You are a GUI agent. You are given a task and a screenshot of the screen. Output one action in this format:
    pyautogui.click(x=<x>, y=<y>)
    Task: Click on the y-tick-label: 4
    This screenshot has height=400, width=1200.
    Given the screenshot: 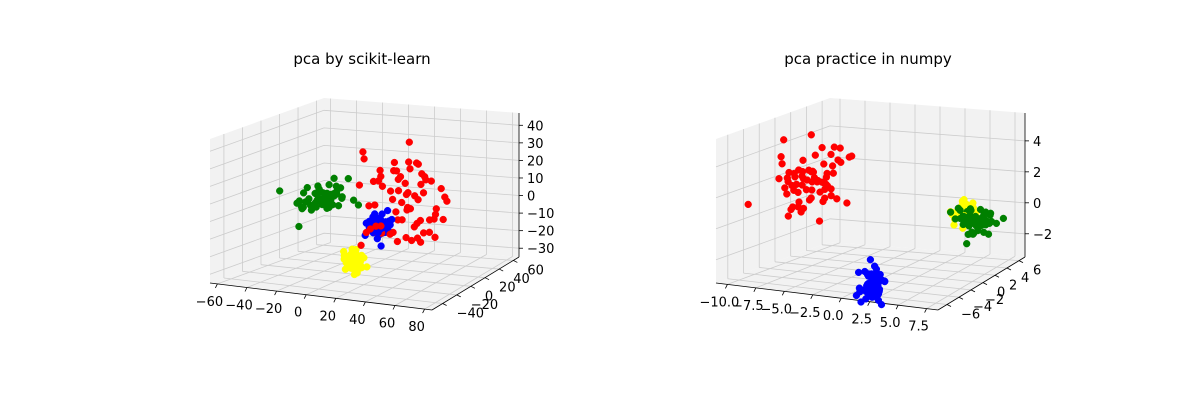 What is the action you would take?
    pyautogui.click(x=1025, y=278)
    